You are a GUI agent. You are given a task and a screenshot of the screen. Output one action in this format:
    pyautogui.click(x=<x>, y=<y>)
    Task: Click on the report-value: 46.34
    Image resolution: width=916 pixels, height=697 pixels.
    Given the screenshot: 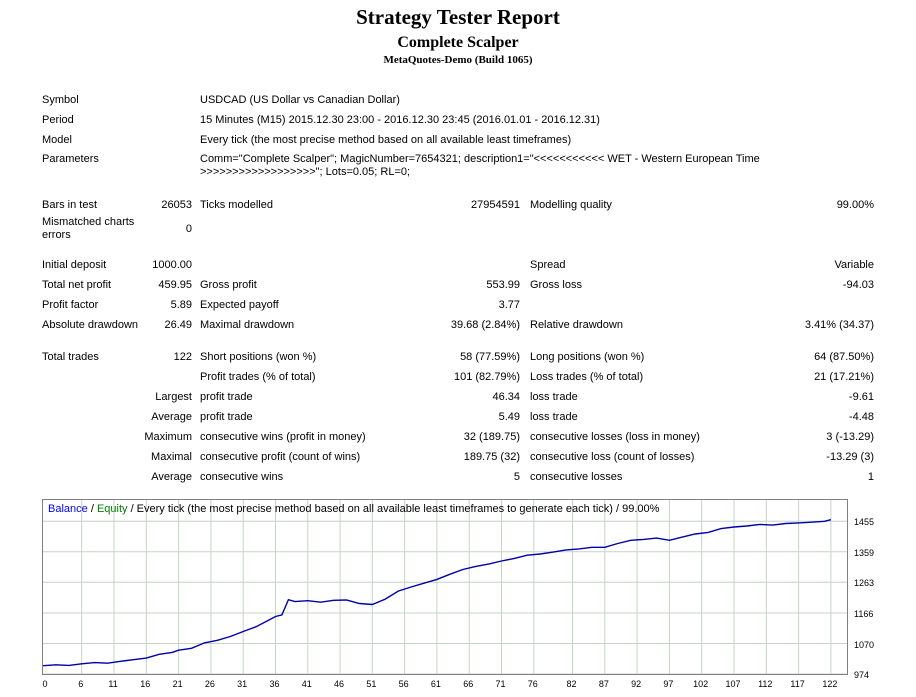 What is the action you would take?
    pyautogui.click(x=506, y=396)
    